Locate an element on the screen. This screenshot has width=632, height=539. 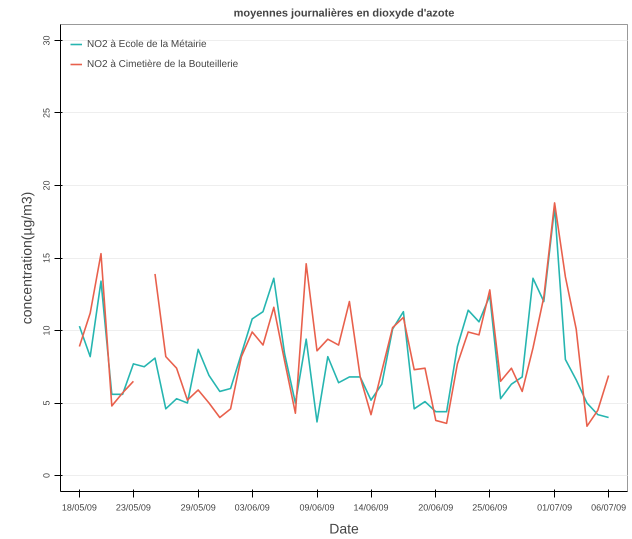
x-tick-label: 06/07/09 is located at coordinates (608, 507).